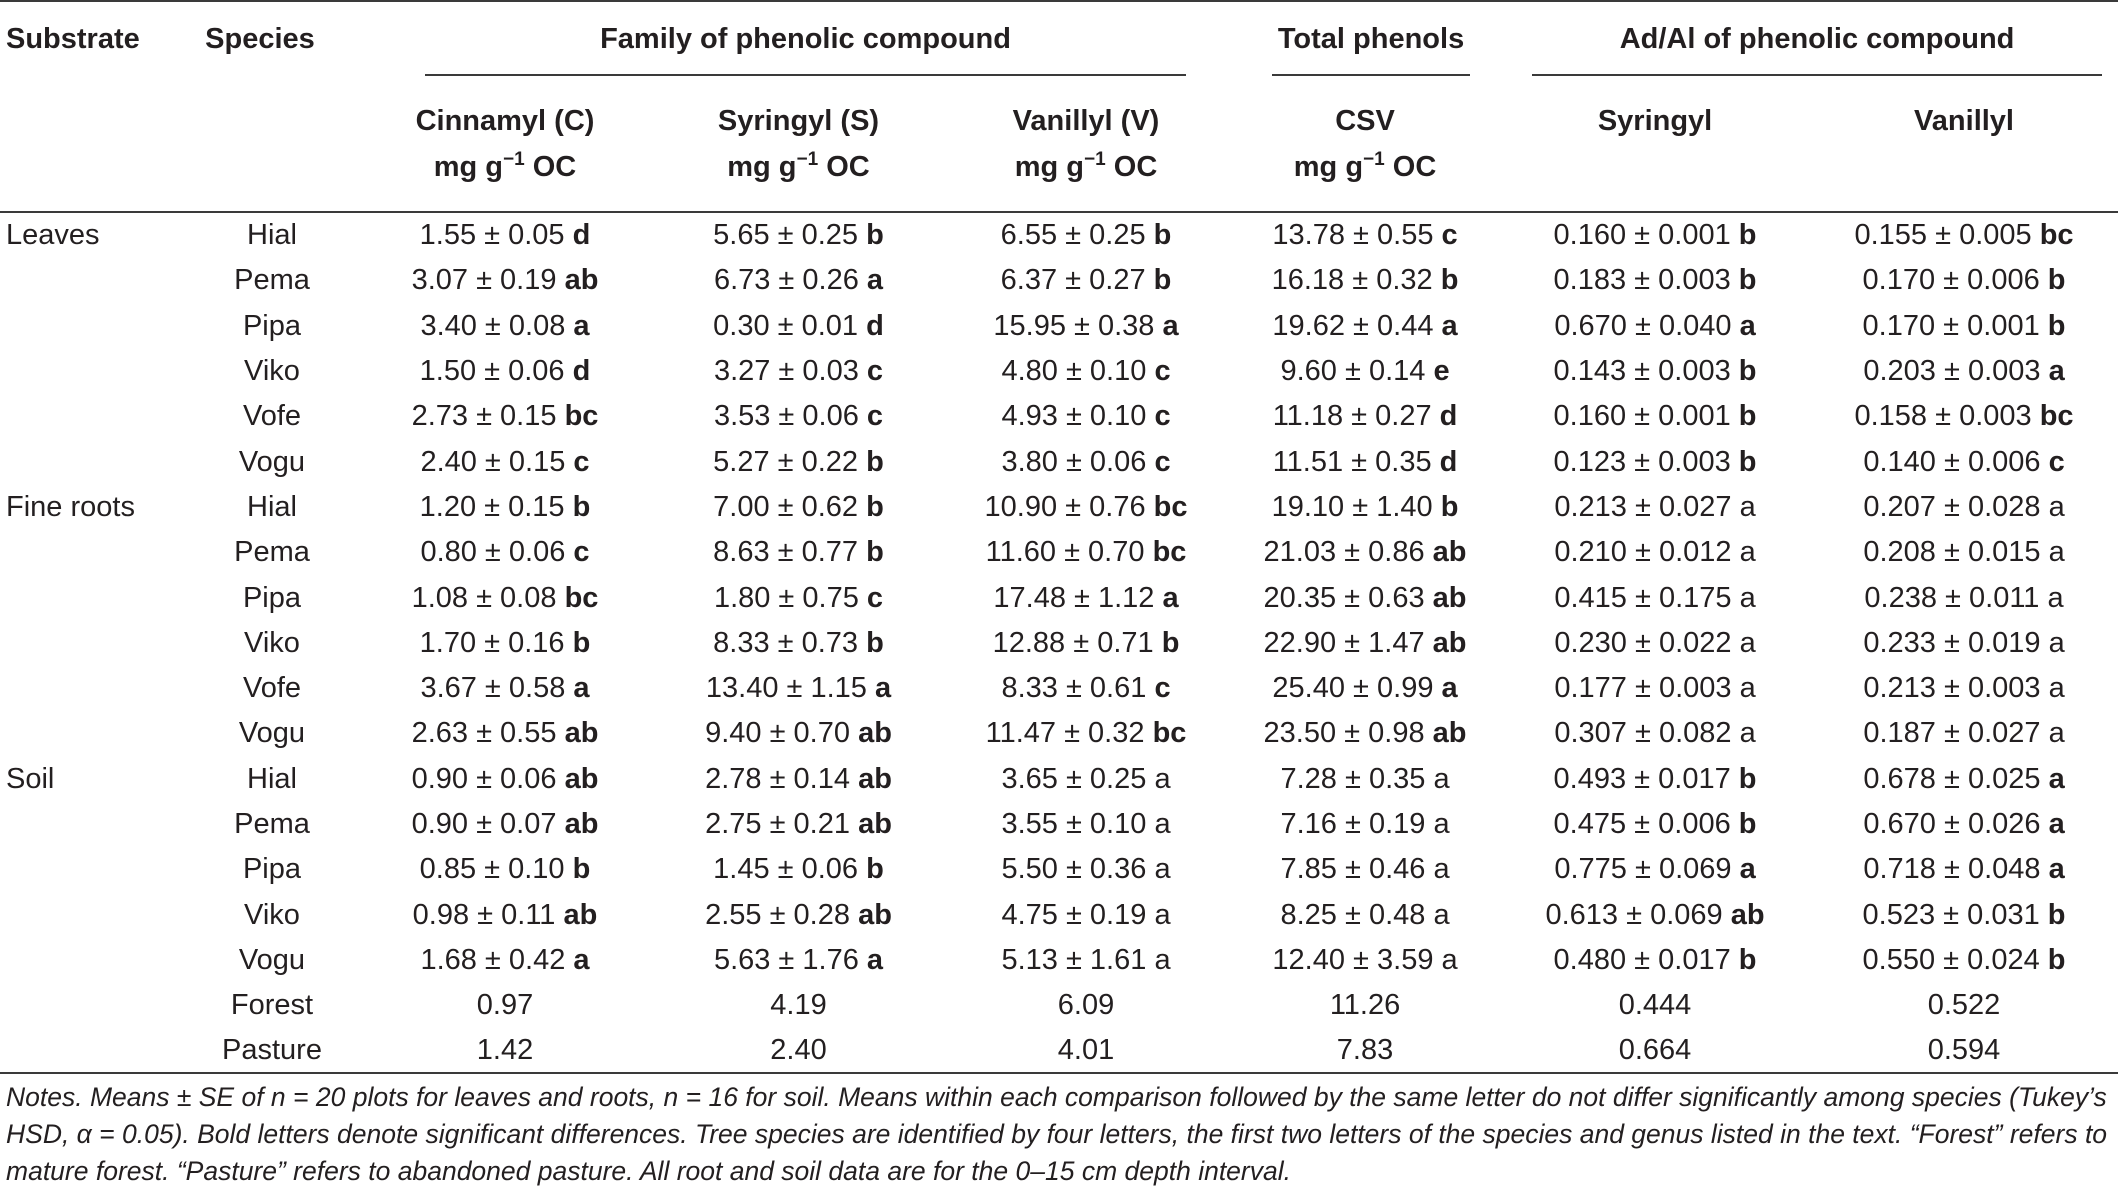 The image size is (2118, 1199). What do you see at coordinates (1964, 1005) in the screenshot?
I see `cell-value: 0.522` at bounding box center [1964, 1005].